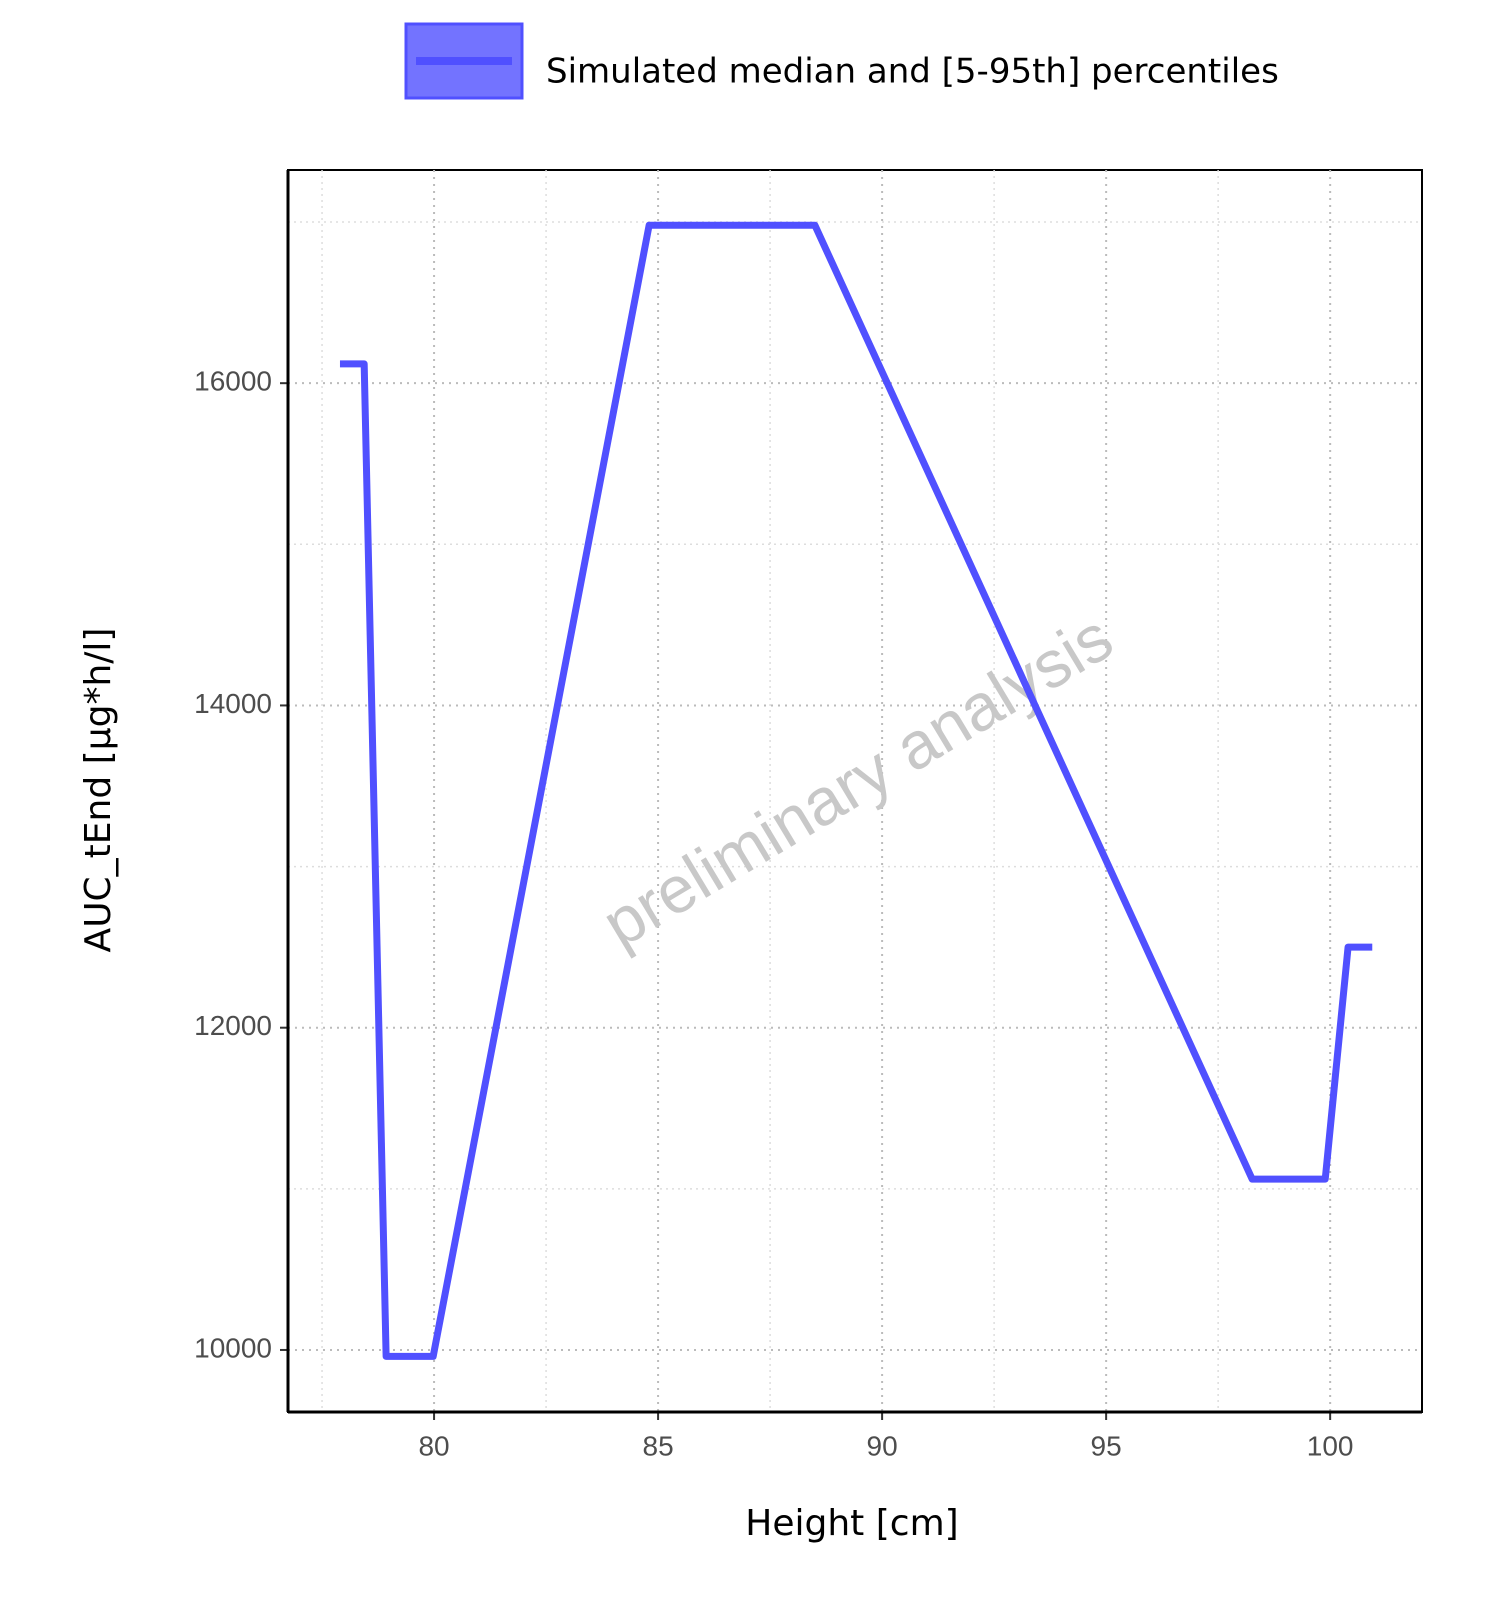 The image size is (1500, 1624). What do you see at coordinates (882, 1445) in the screenshot?
I see `x-tick-label: 90` at bounding box center [882, 1445].